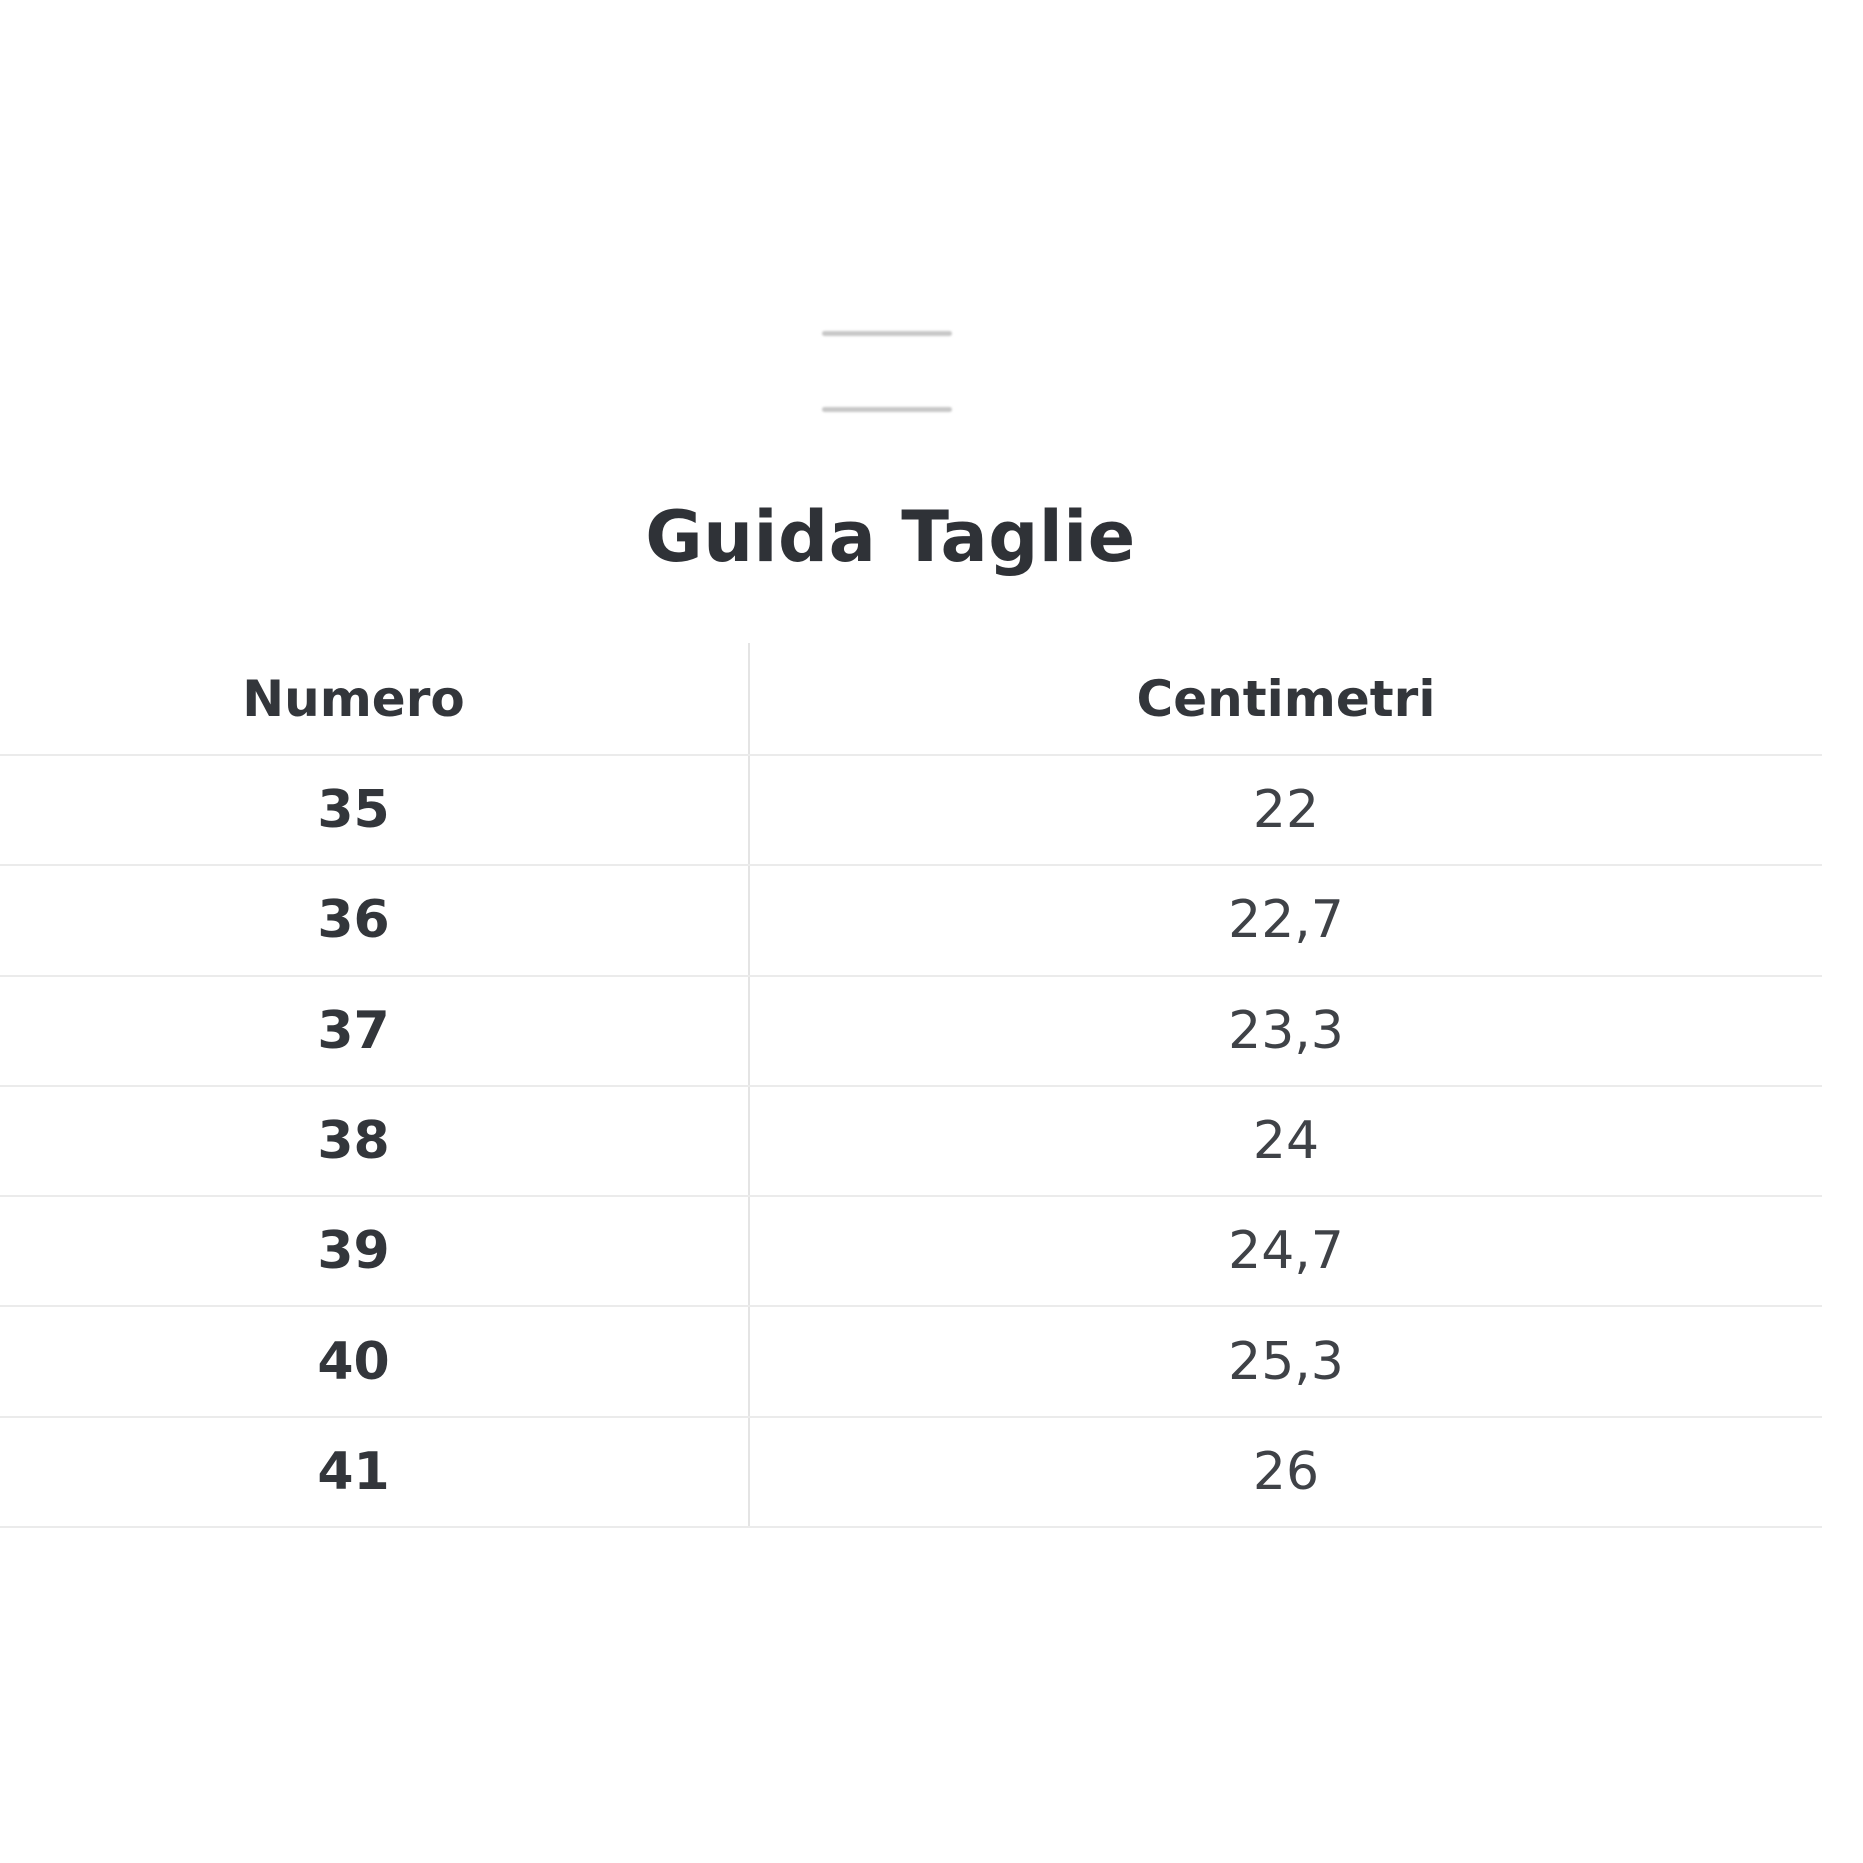 Image resolution: width=1863 pixels, height=1863 pixels. What do you see at coordinates (1286, 1471) in the screenshot?
I see `cell-centimetri: 26` at bounding box center [1286, 1471].